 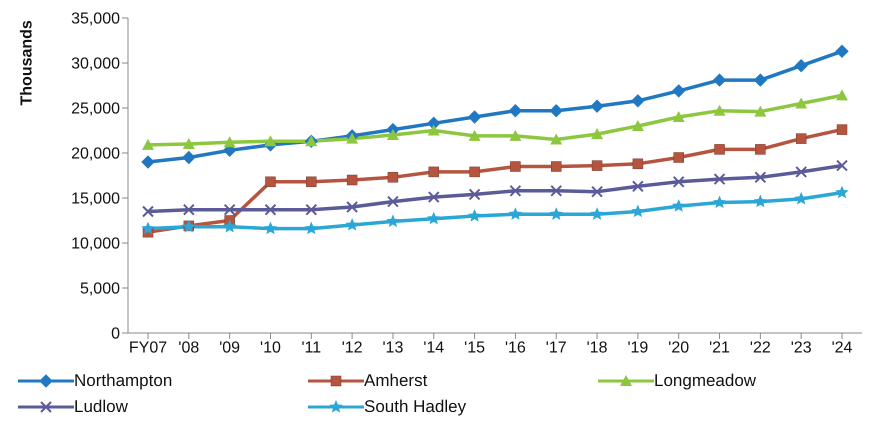 I want to click on y-axis-title: Thousands, so click(x=27, y=63).